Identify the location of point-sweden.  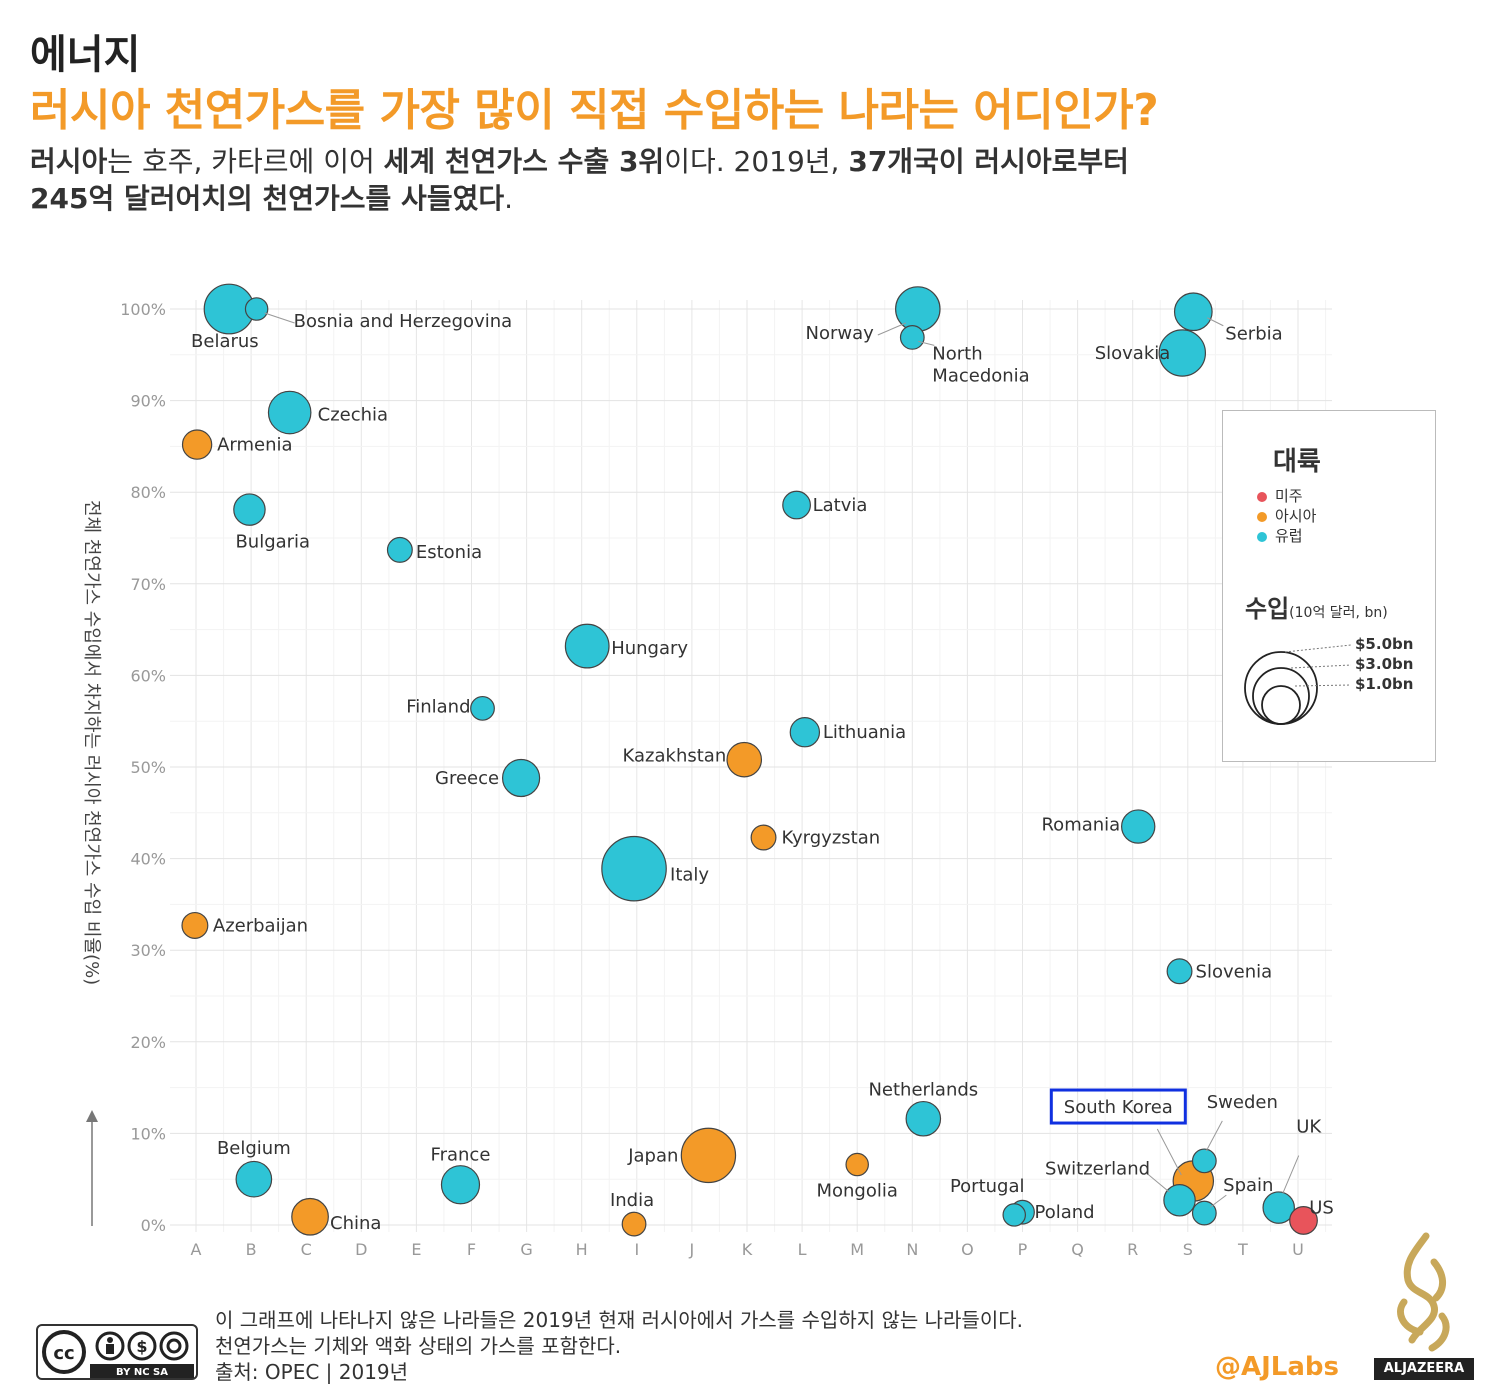
(1204, 1161).